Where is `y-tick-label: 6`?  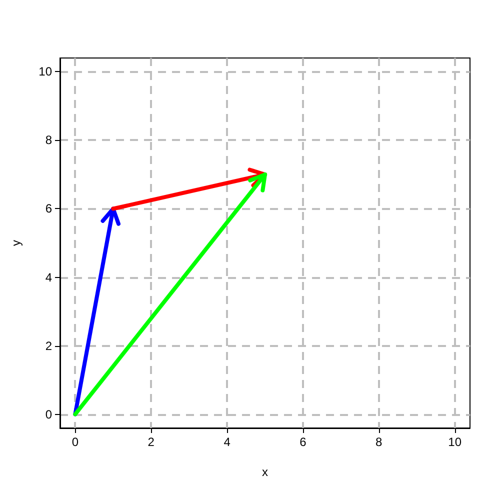 y-tick-label: 6 is located at coordinates (48, 209).